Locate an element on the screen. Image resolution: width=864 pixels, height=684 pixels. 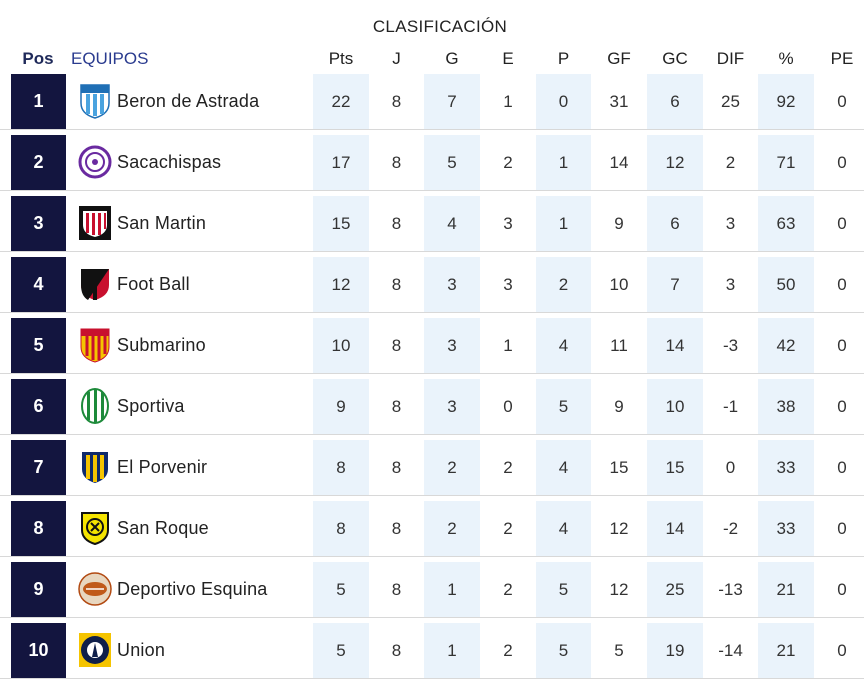
header-p: P is located at coordinates (563, 58).